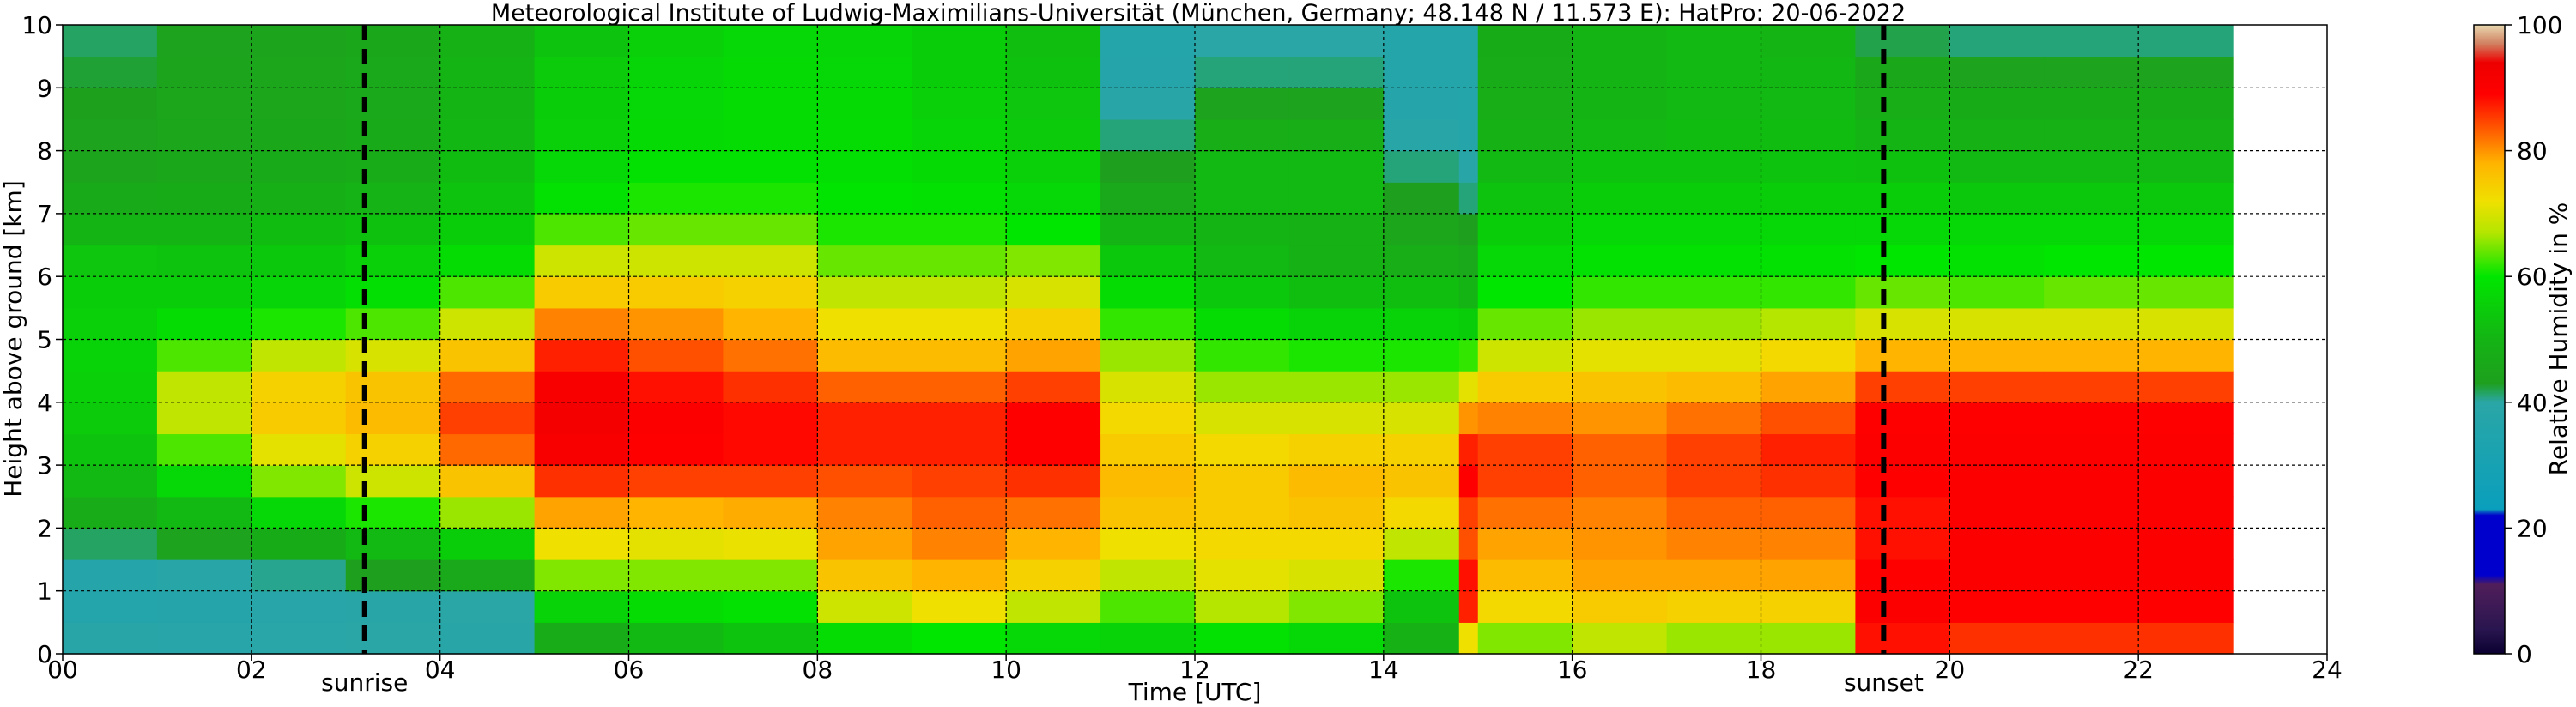 This screenshot has height=707, width=2576. What do you see at coordinates (36, 25) in the screenshot?
I see `y-tick-label: 10` at bounding box center [36, 25].